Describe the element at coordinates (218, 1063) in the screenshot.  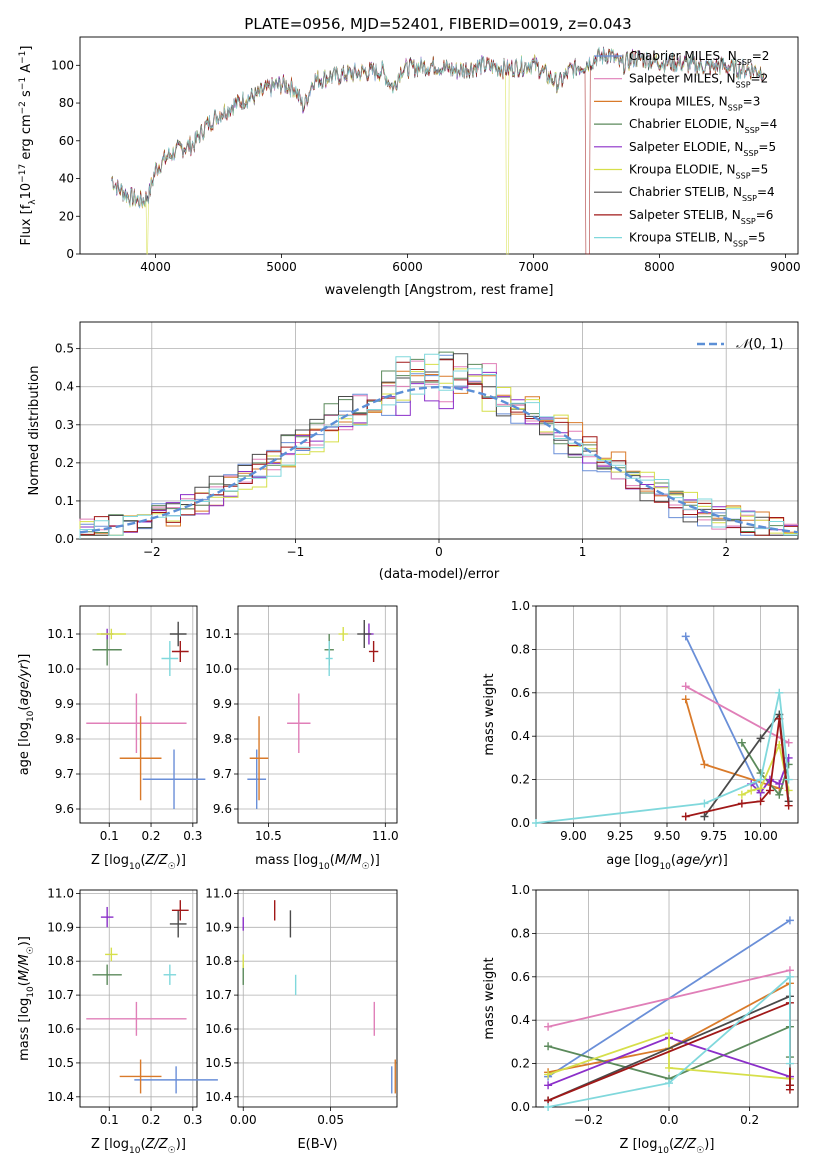
I see `y-tick-label: 10.5` at that location.